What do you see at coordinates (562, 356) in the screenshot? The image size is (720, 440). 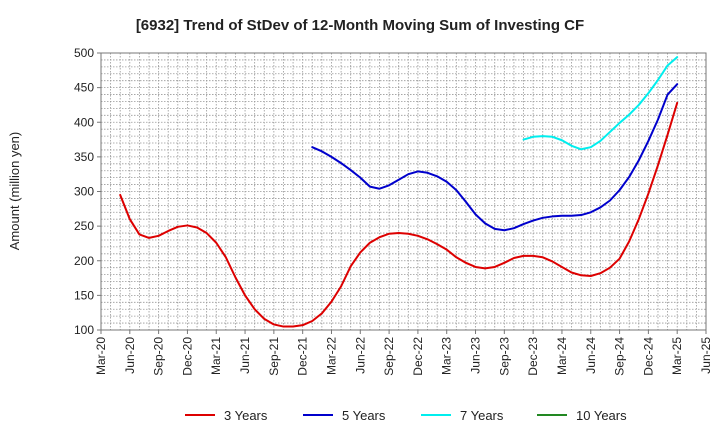 I see `x-tick-label: Mar-24` at bounding box center [562, 356].